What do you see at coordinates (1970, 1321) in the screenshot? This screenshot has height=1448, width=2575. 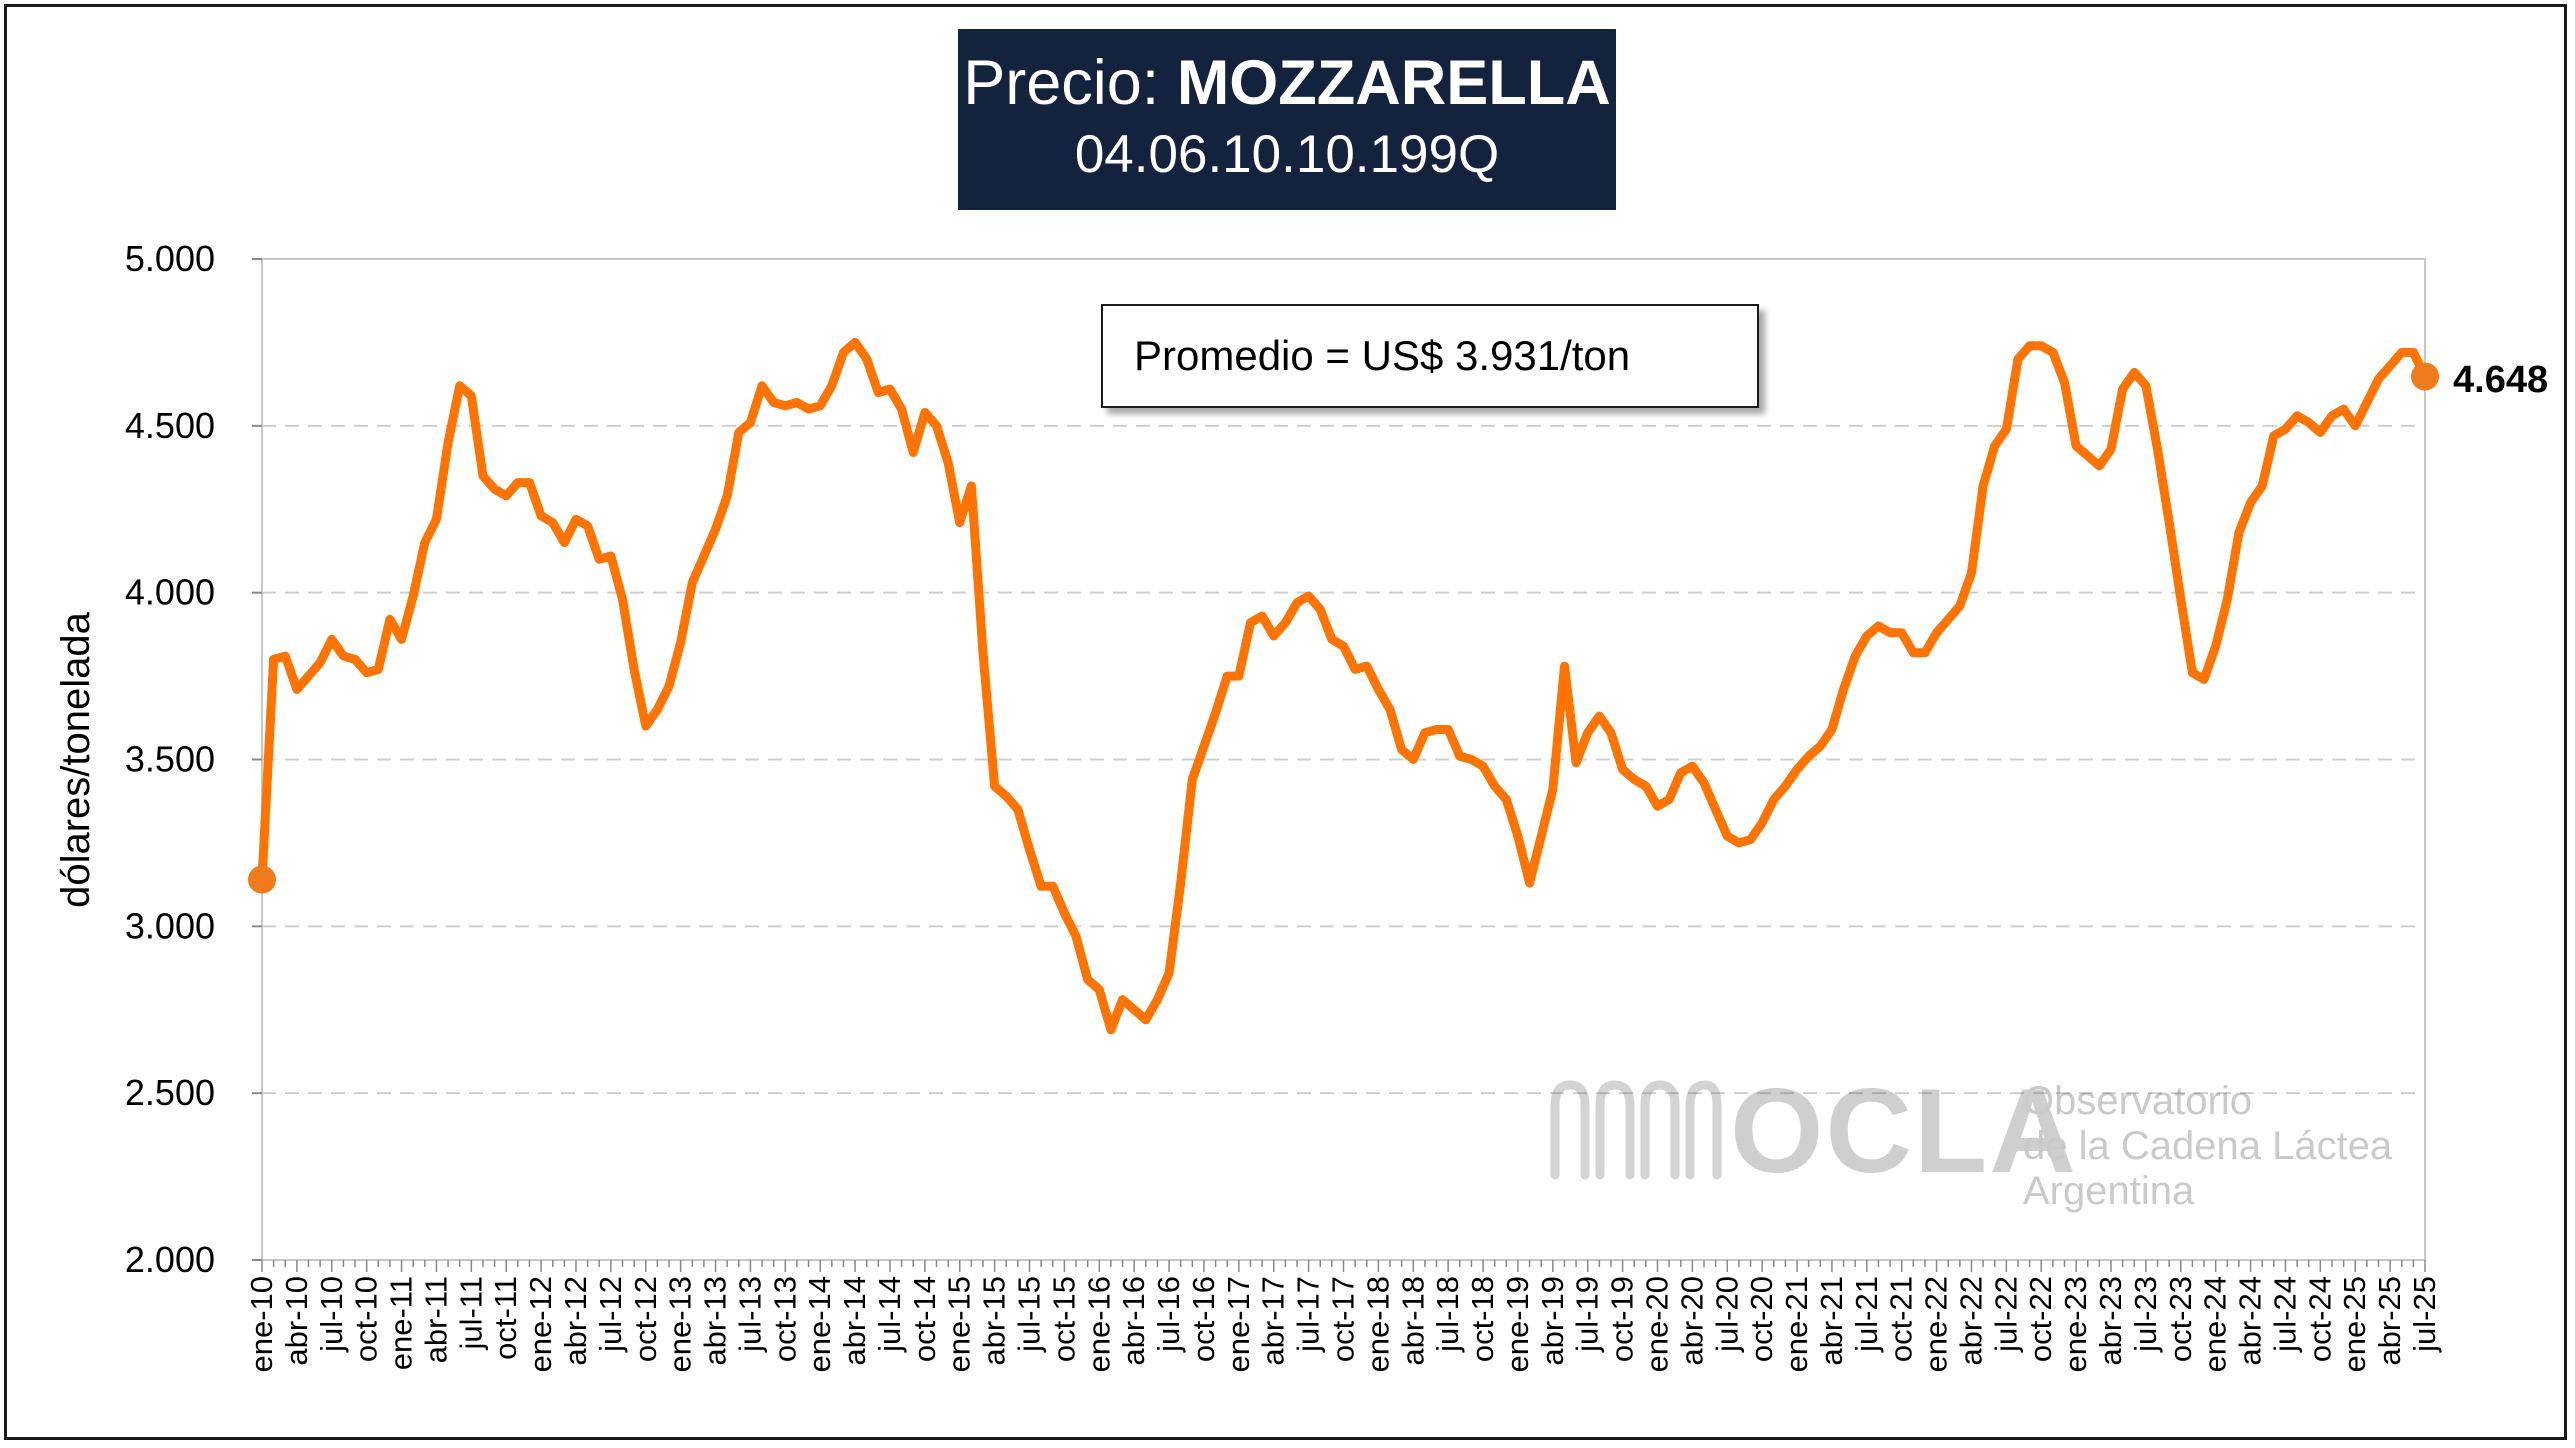 I see `x-tick-label: abr-22` at bounding box center [1970, 1321].